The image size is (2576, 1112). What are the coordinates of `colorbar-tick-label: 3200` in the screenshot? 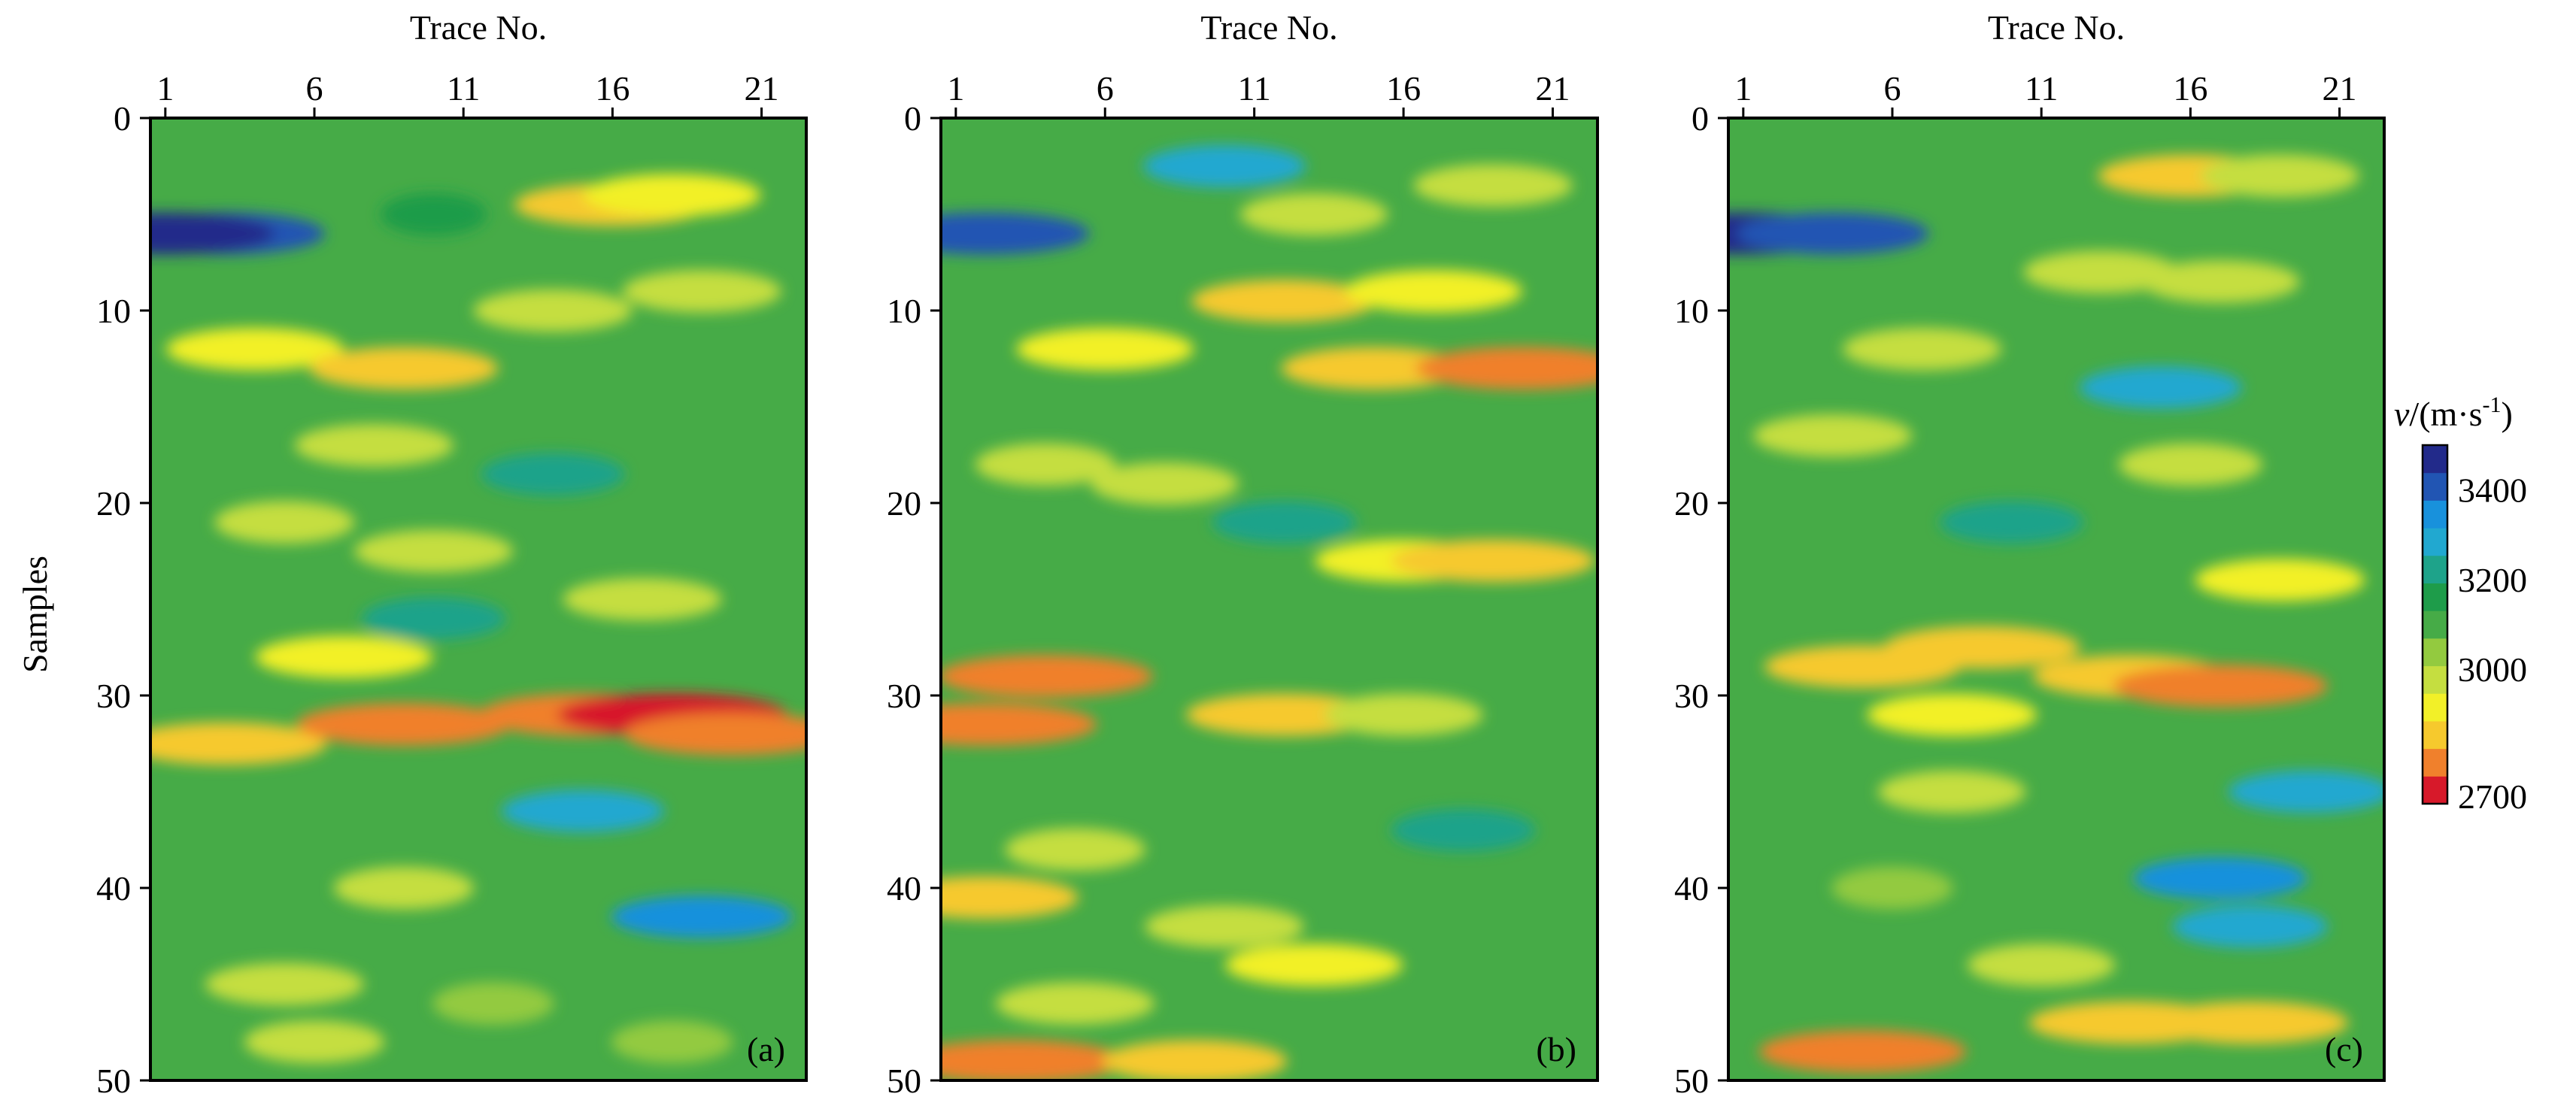 It's located at (2492, 580).